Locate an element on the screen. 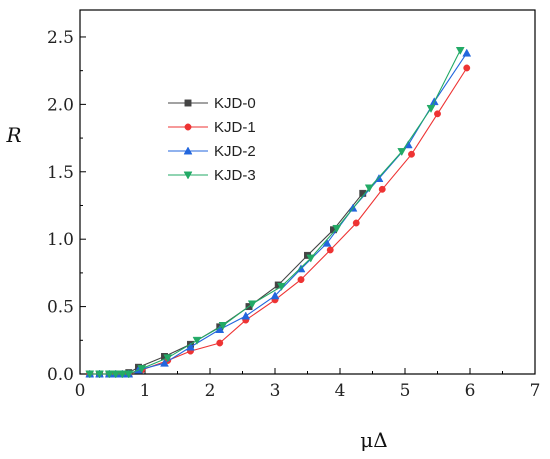  y-tick-label: 1.5 is located at coordinates (60, 173).